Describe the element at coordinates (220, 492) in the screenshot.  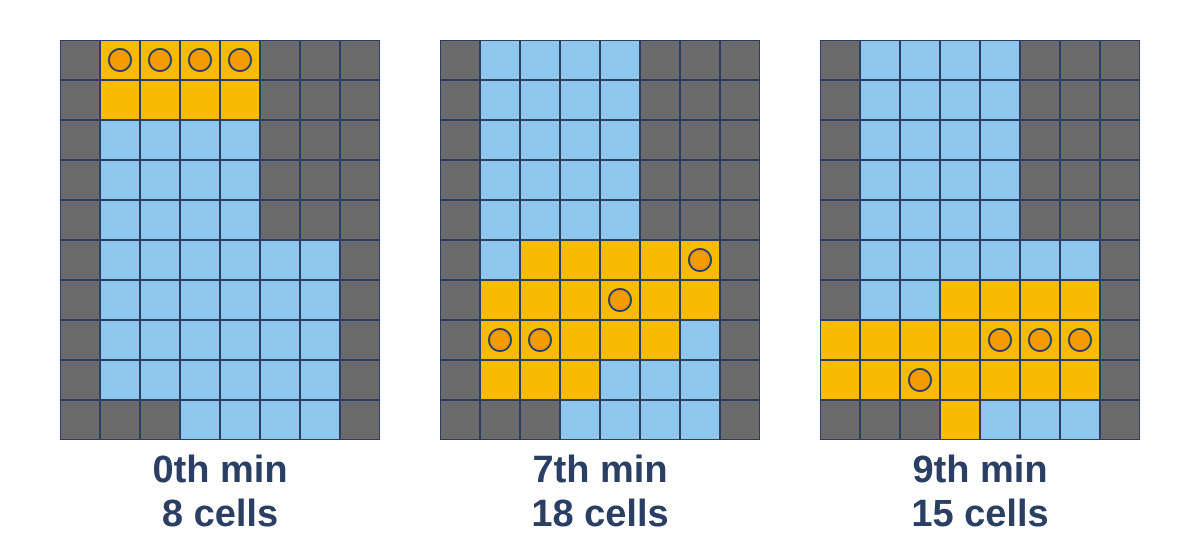
I see `caption-0: 0th min 8 cells` at that location.